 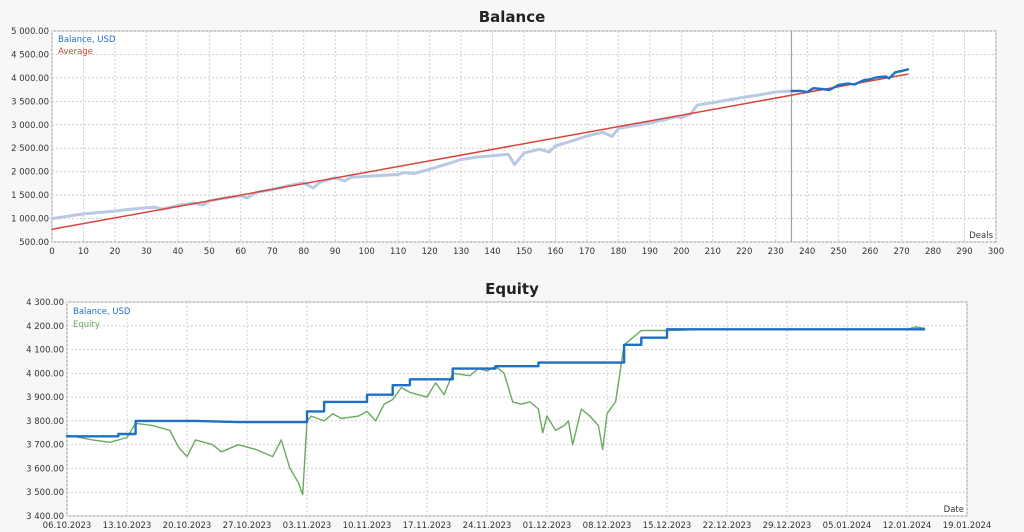 I want to click on balance-x-tick-label: 90, so click(x=335, y=252).